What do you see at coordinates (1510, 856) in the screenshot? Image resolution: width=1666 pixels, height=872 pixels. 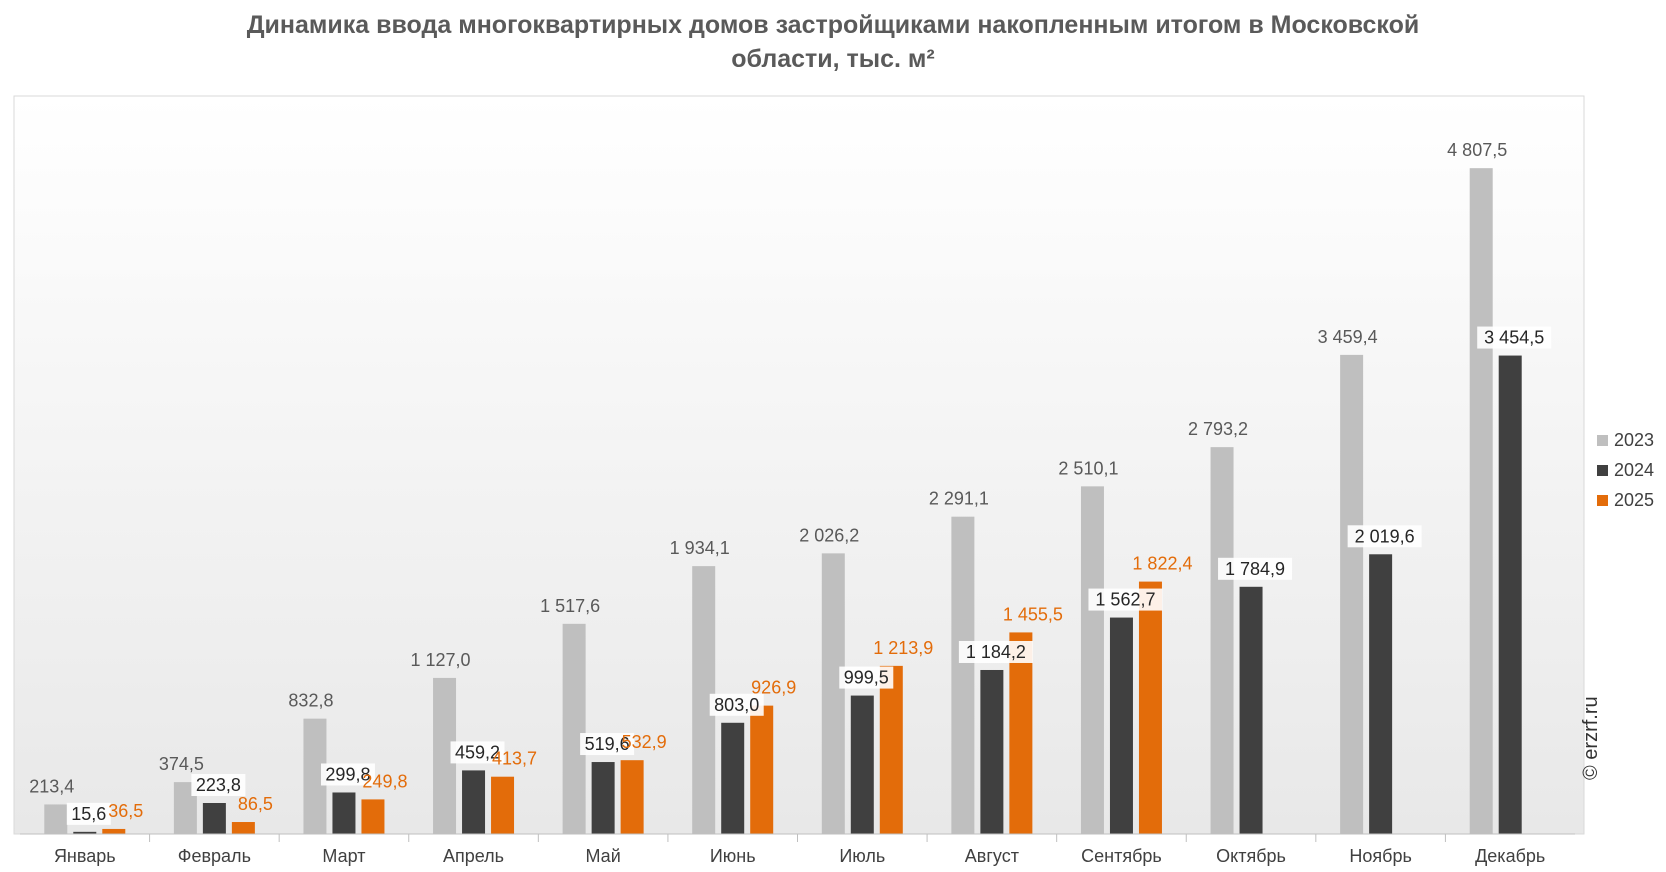 I see `x-tick-label-12: Декабрь` at bounding box center [1510, 856].